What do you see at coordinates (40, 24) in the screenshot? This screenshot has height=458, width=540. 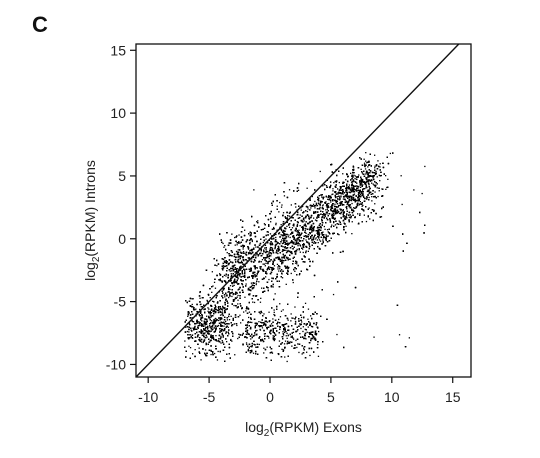 I see `panel-label: C` at bounding box center [40, 24].